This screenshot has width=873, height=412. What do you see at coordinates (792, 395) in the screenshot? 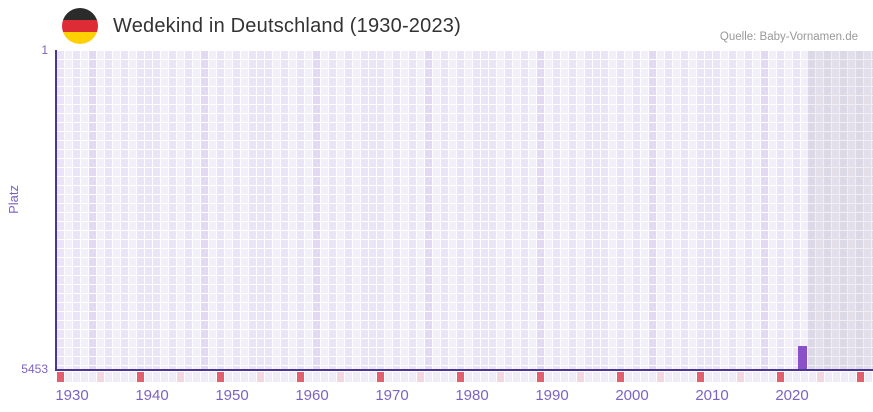
I see `x-tick-label-2020: 2020` at bounding box center [792, 395].